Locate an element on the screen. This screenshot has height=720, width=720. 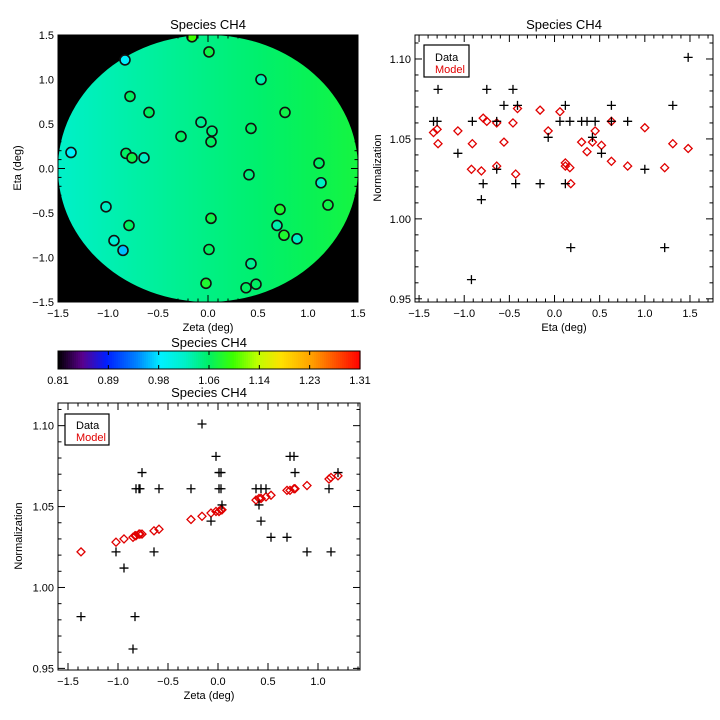
legend-box is located at coordinates (446, 61).